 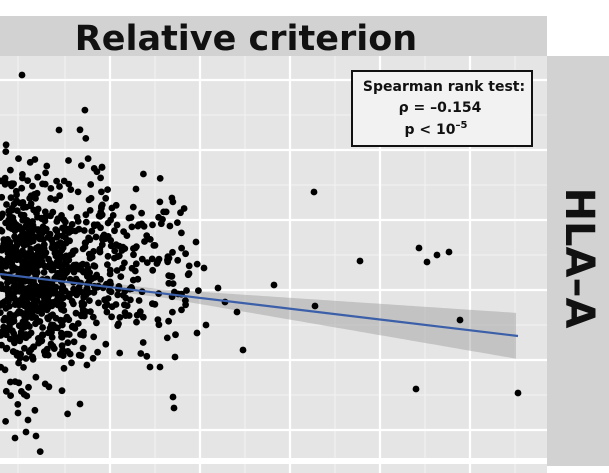 What do you see at coordinates (440, 108) in the screenshot?
I see `annotation-rho: ρ = –0.154` at bounding box center [440, 108].